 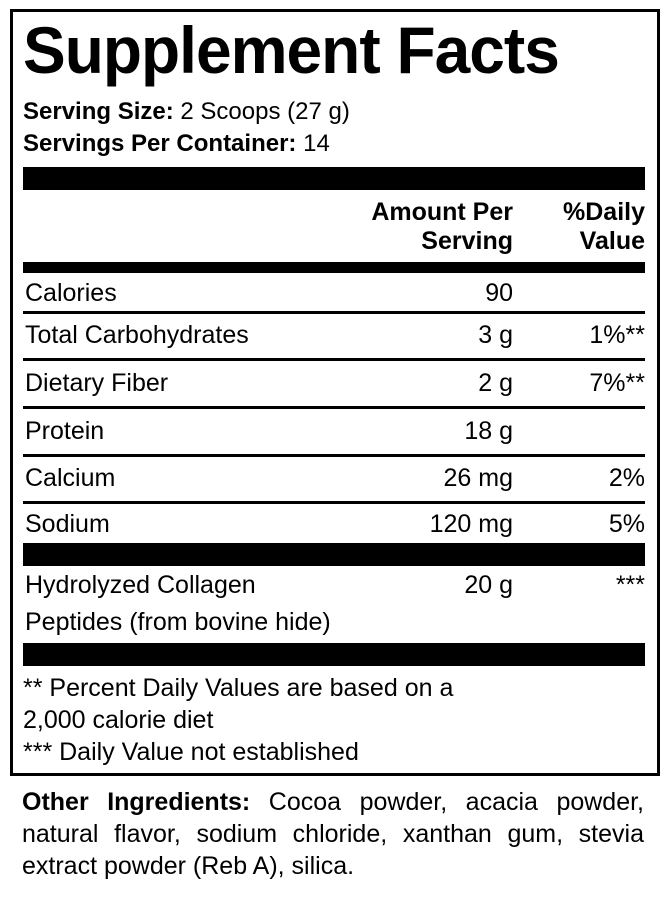 I want to click on medium-divider, so click(x=334, y=267).